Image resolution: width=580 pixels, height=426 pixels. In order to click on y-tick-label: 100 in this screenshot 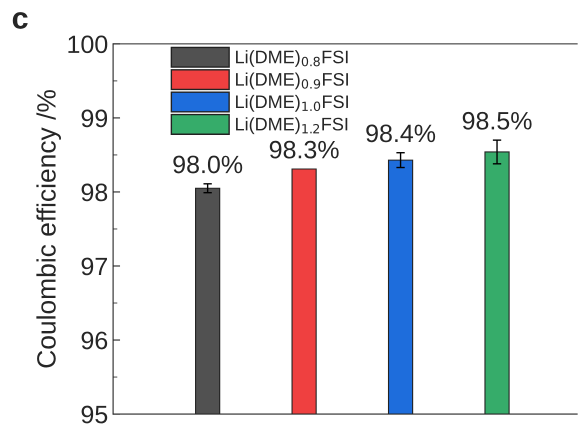, I will do `click(88, 44)`.